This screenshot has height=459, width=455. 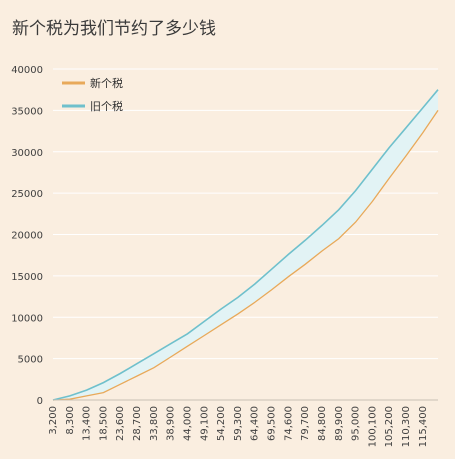 What do you see at coordinates (27, 70) in the screenshot?
I see `y-tick-label: 40000` at bounding box center [27, 70].